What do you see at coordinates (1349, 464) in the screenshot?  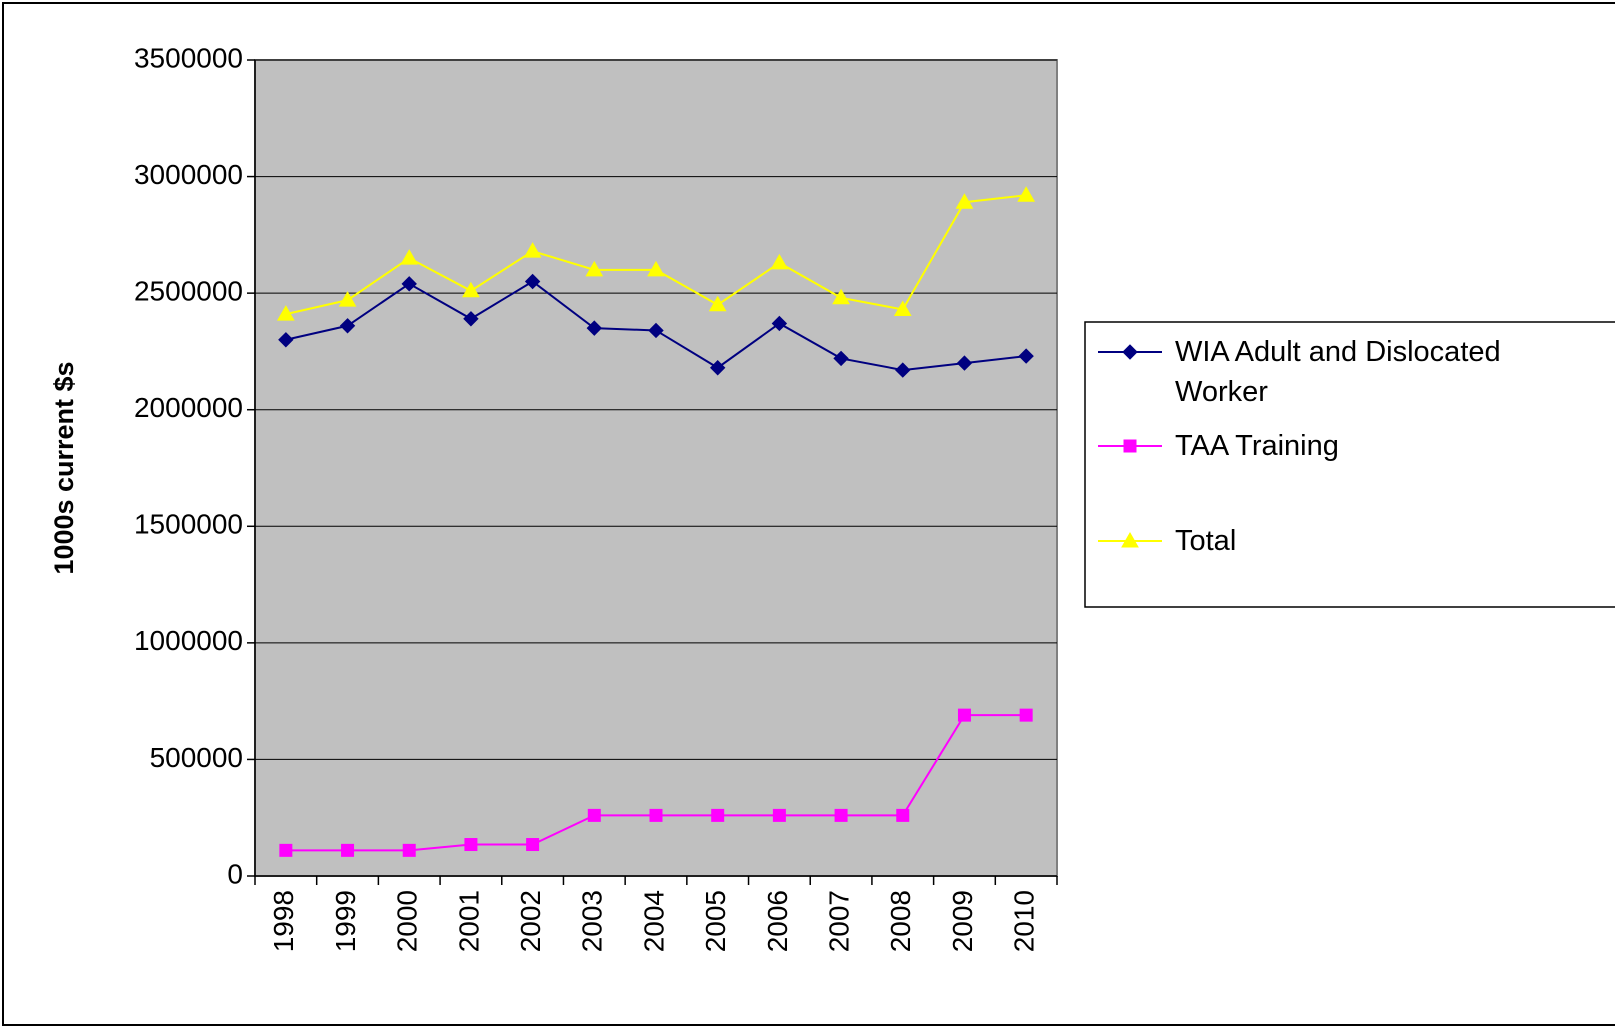 I see `legend-box` at bounding box center [1349, 464].